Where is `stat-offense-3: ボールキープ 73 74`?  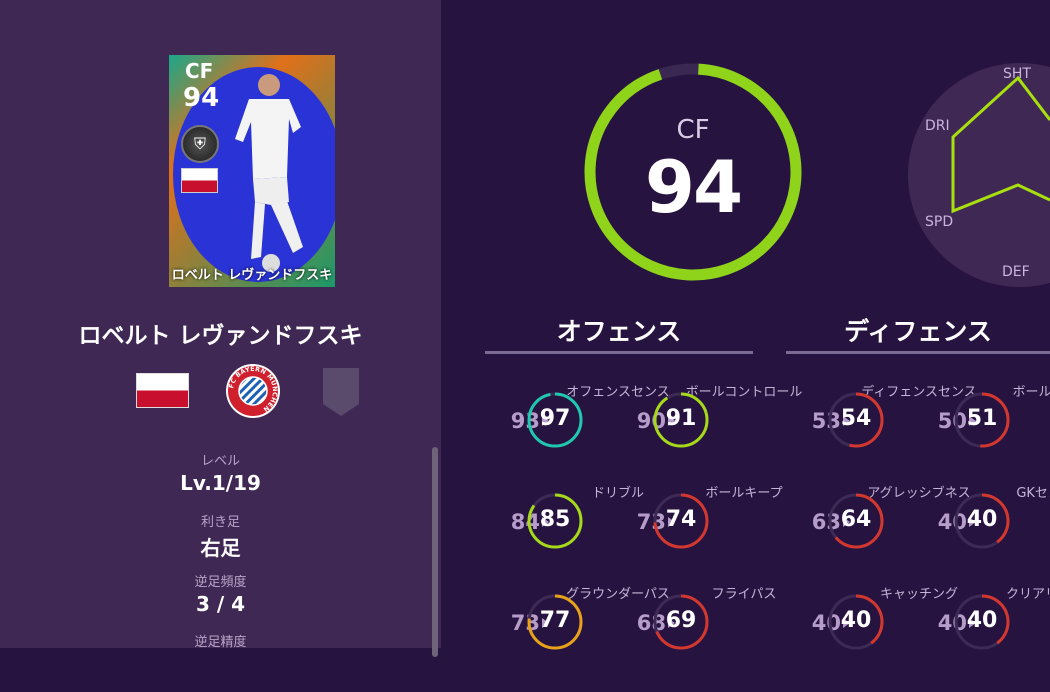 stat-offense-3: ボールキープ 73 74 is located at coordinates (722, 538).